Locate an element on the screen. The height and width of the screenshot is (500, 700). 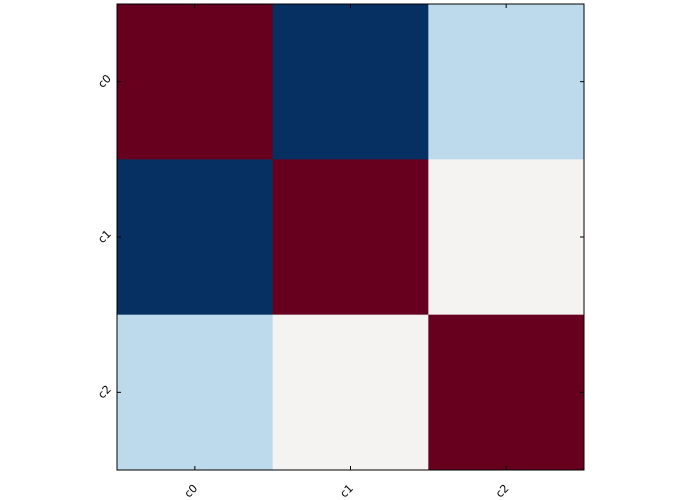
x-tick-label-c1: c1 is located at coordinates (346, 491).